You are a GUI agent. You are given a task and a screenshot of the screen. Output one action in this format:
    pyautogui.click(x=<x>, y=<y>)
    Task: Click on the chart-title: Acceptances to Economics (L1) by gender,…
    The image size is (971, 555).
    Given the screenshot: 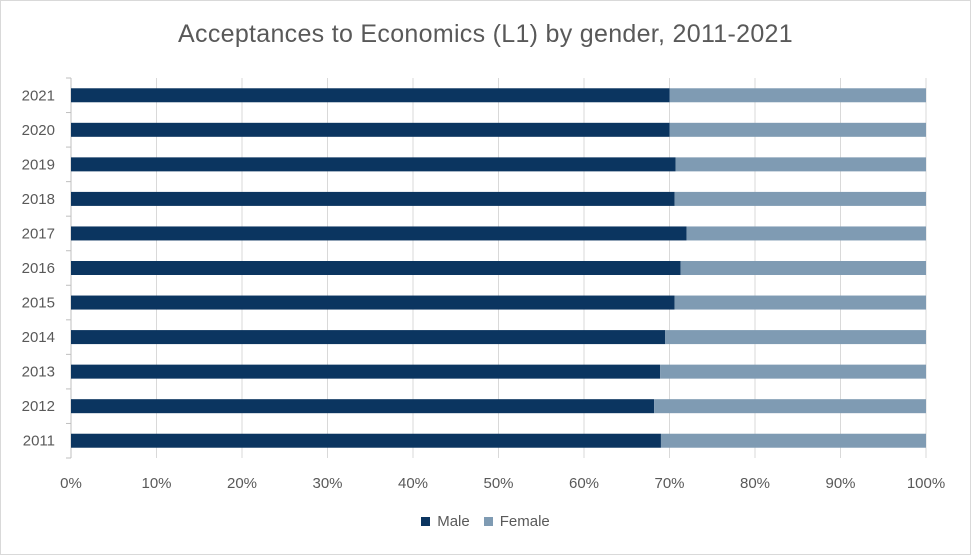 What is the action you would take?
    pyautogui.click(x=485, y=34)
    